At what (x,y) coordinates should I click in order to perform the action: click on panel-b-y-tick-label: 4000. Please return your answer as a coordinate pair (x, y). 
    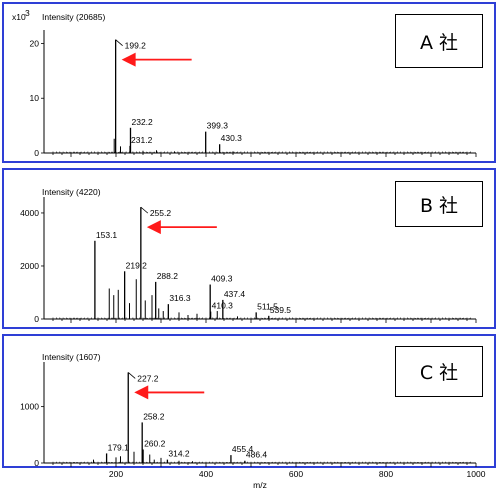
    Looking at the image, I should click on (29, 213).